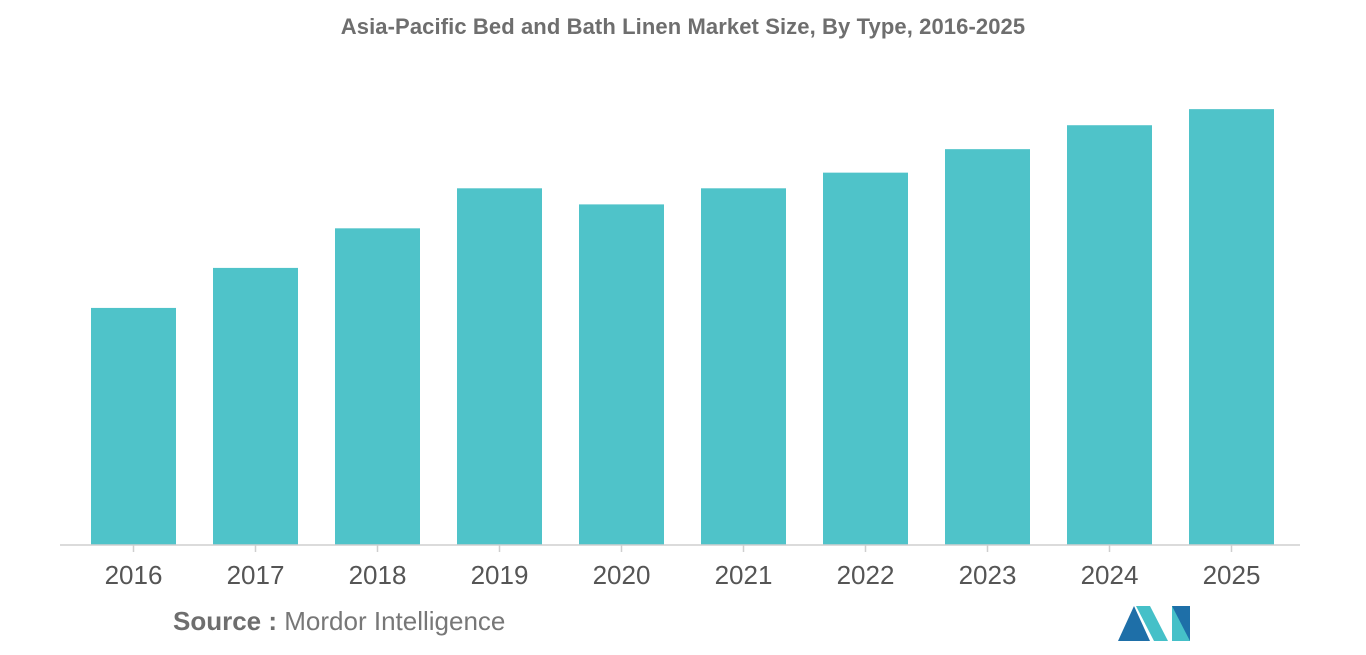  Describe the element at coordinates (988, 575) in the screenshot. I see `x-tick-label-2023: 2023` at that location.